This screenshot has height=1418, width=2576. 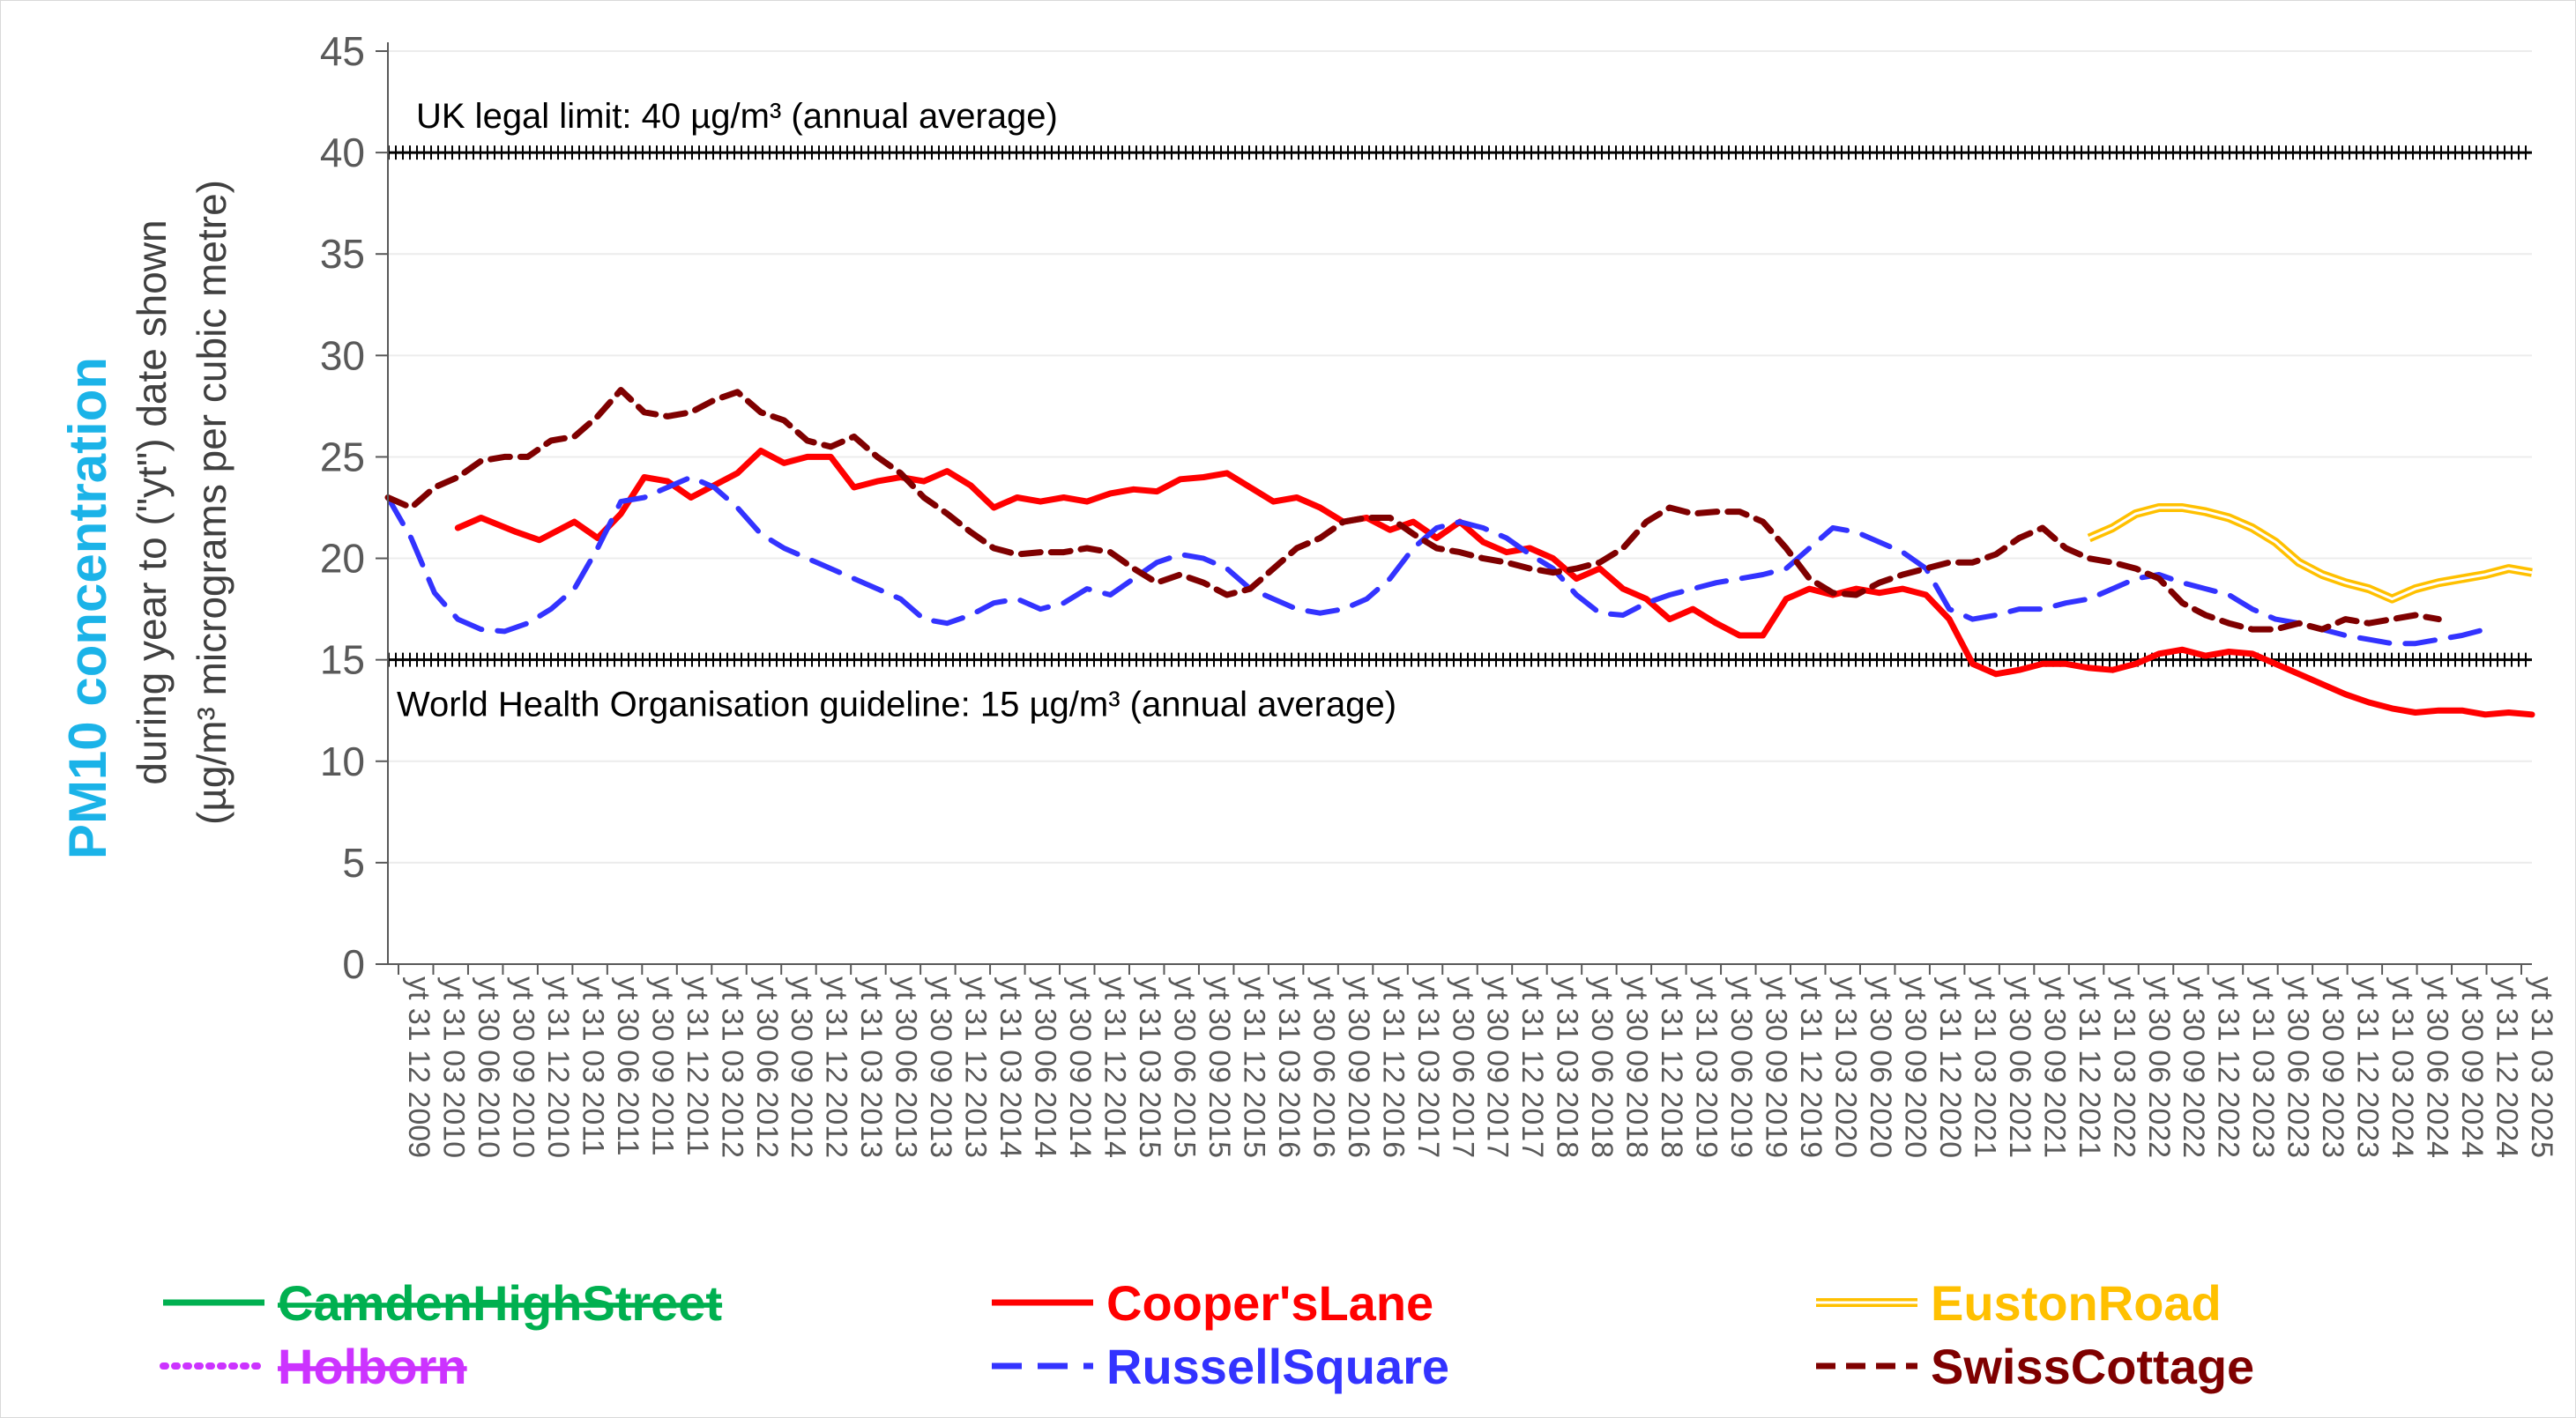 I want to click on y-tick-label: 40, so click(x=343, y=152).